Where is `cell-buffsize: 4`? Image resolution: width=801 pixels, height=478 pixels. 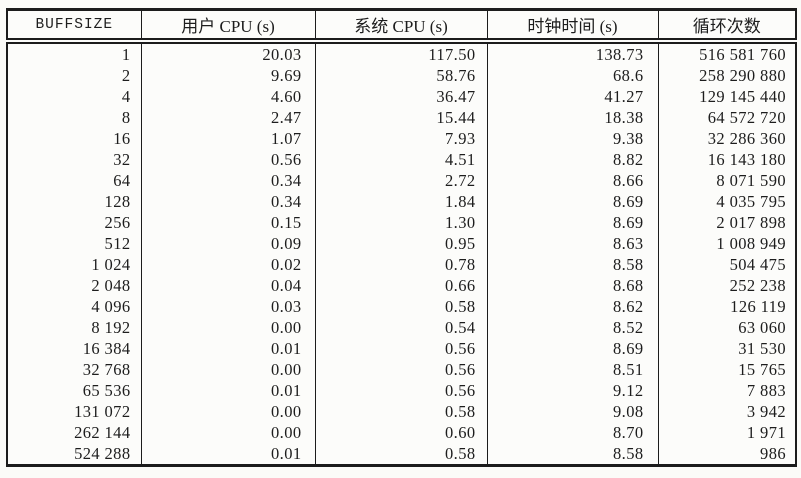
cell-buffsize: 4 is located at coordinates (126, 96).